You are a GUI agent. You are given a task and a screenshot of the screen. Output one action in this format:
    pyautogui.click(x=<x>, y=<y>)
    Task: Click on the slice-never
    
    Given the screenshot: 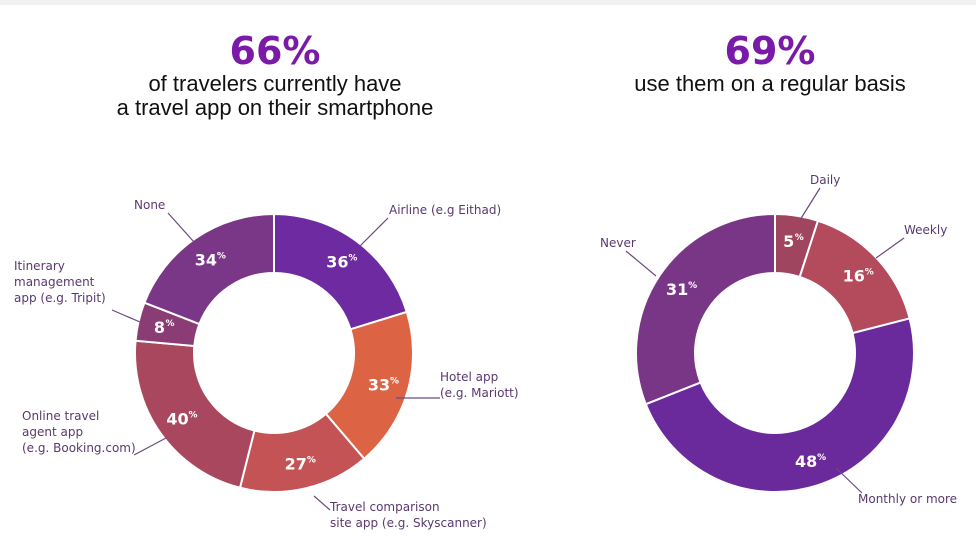 What is the action you would take?
    pyautogui.click(x=705, y=309)
    